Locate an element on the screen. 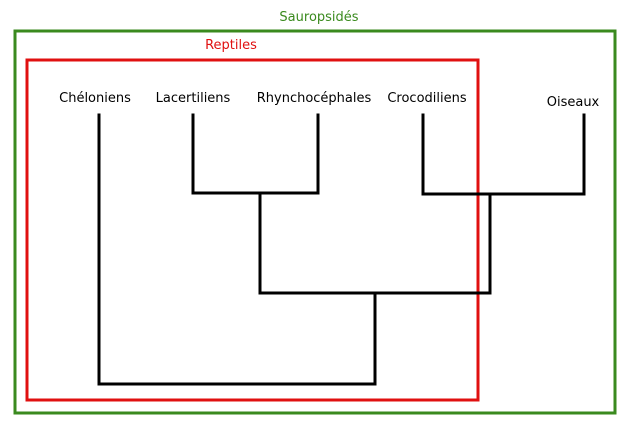 The width and height of the screenshot is (638, 427). branch-lacertiliens-rhynchocephales is located at coordinates (255, 154).